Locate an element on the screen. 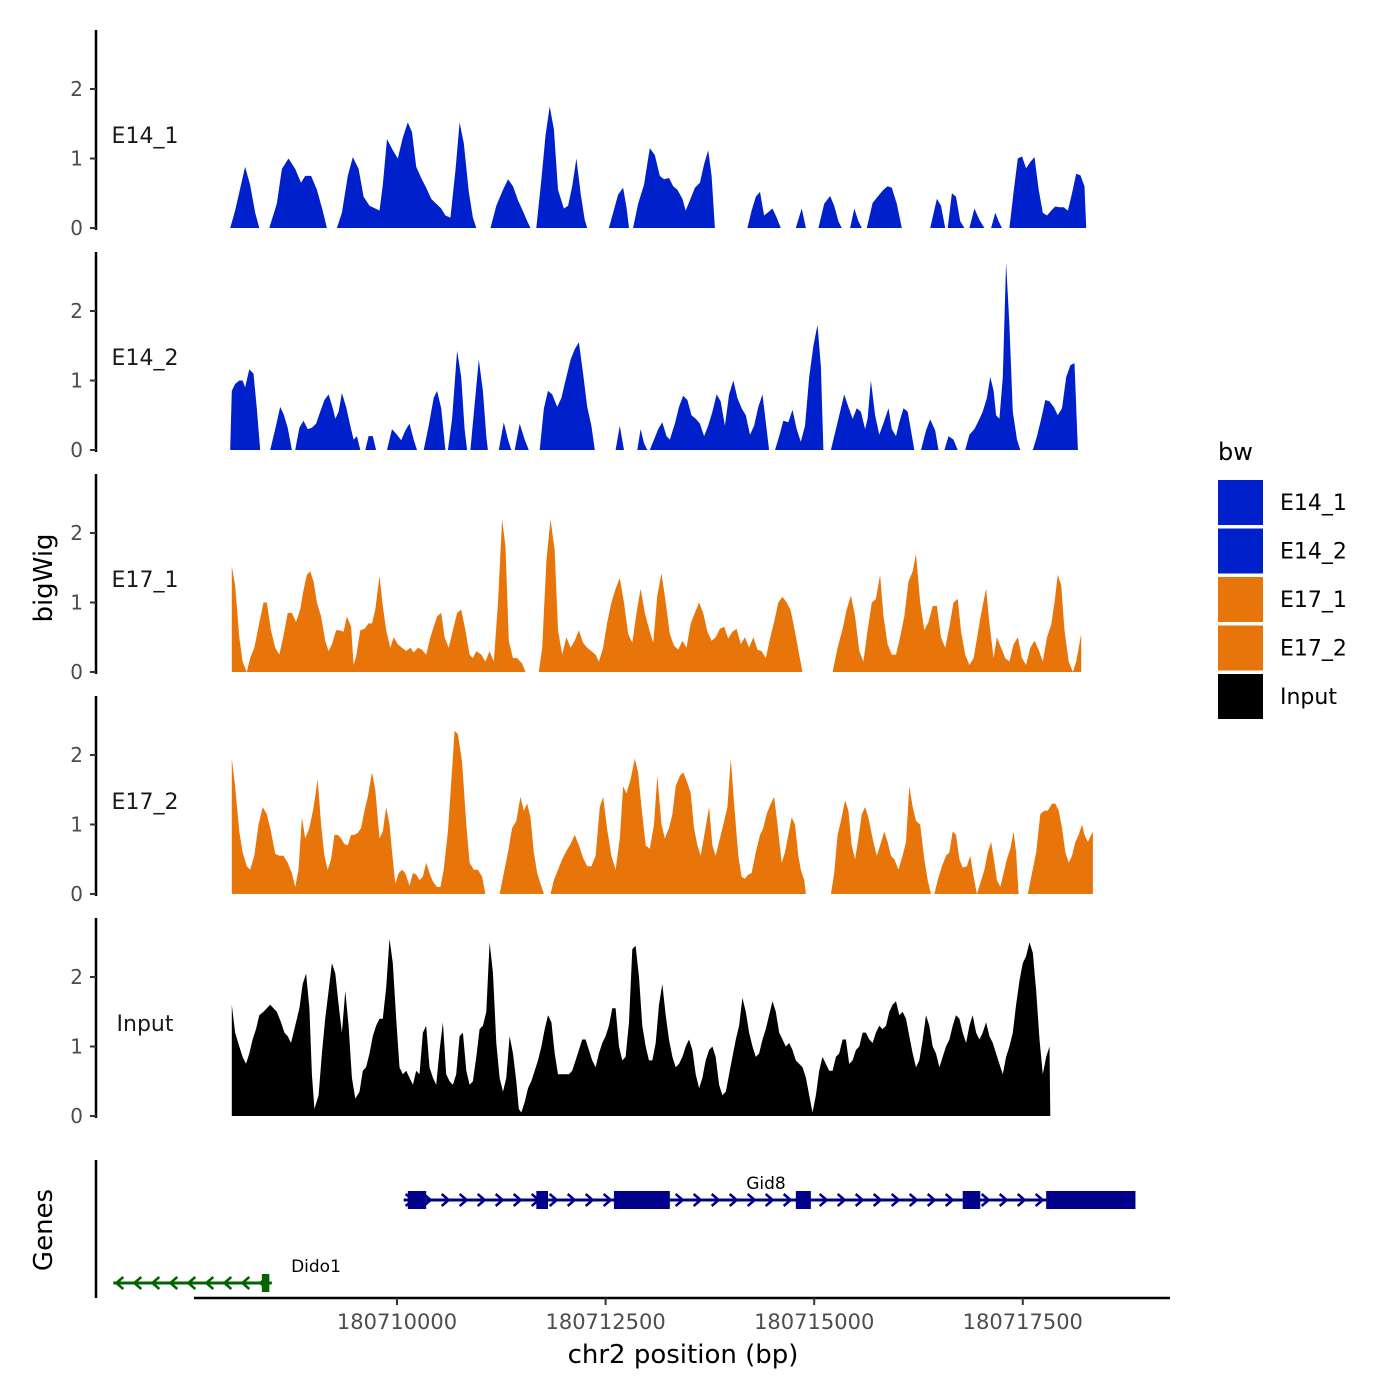 The image size is (1400, 1400). track-E17_2: 0 1 2 E17_2 is located at coordinates (581, 801).